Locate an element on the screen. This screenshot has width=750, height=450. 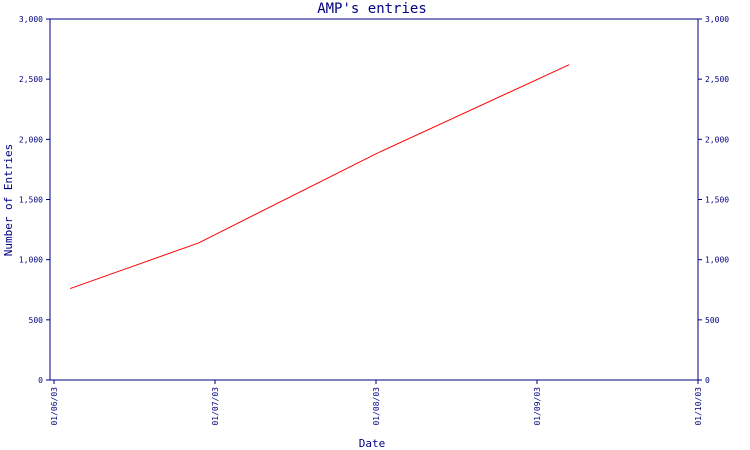
left-y-tick-label: 3,000 is located at coordinates (31, 19).